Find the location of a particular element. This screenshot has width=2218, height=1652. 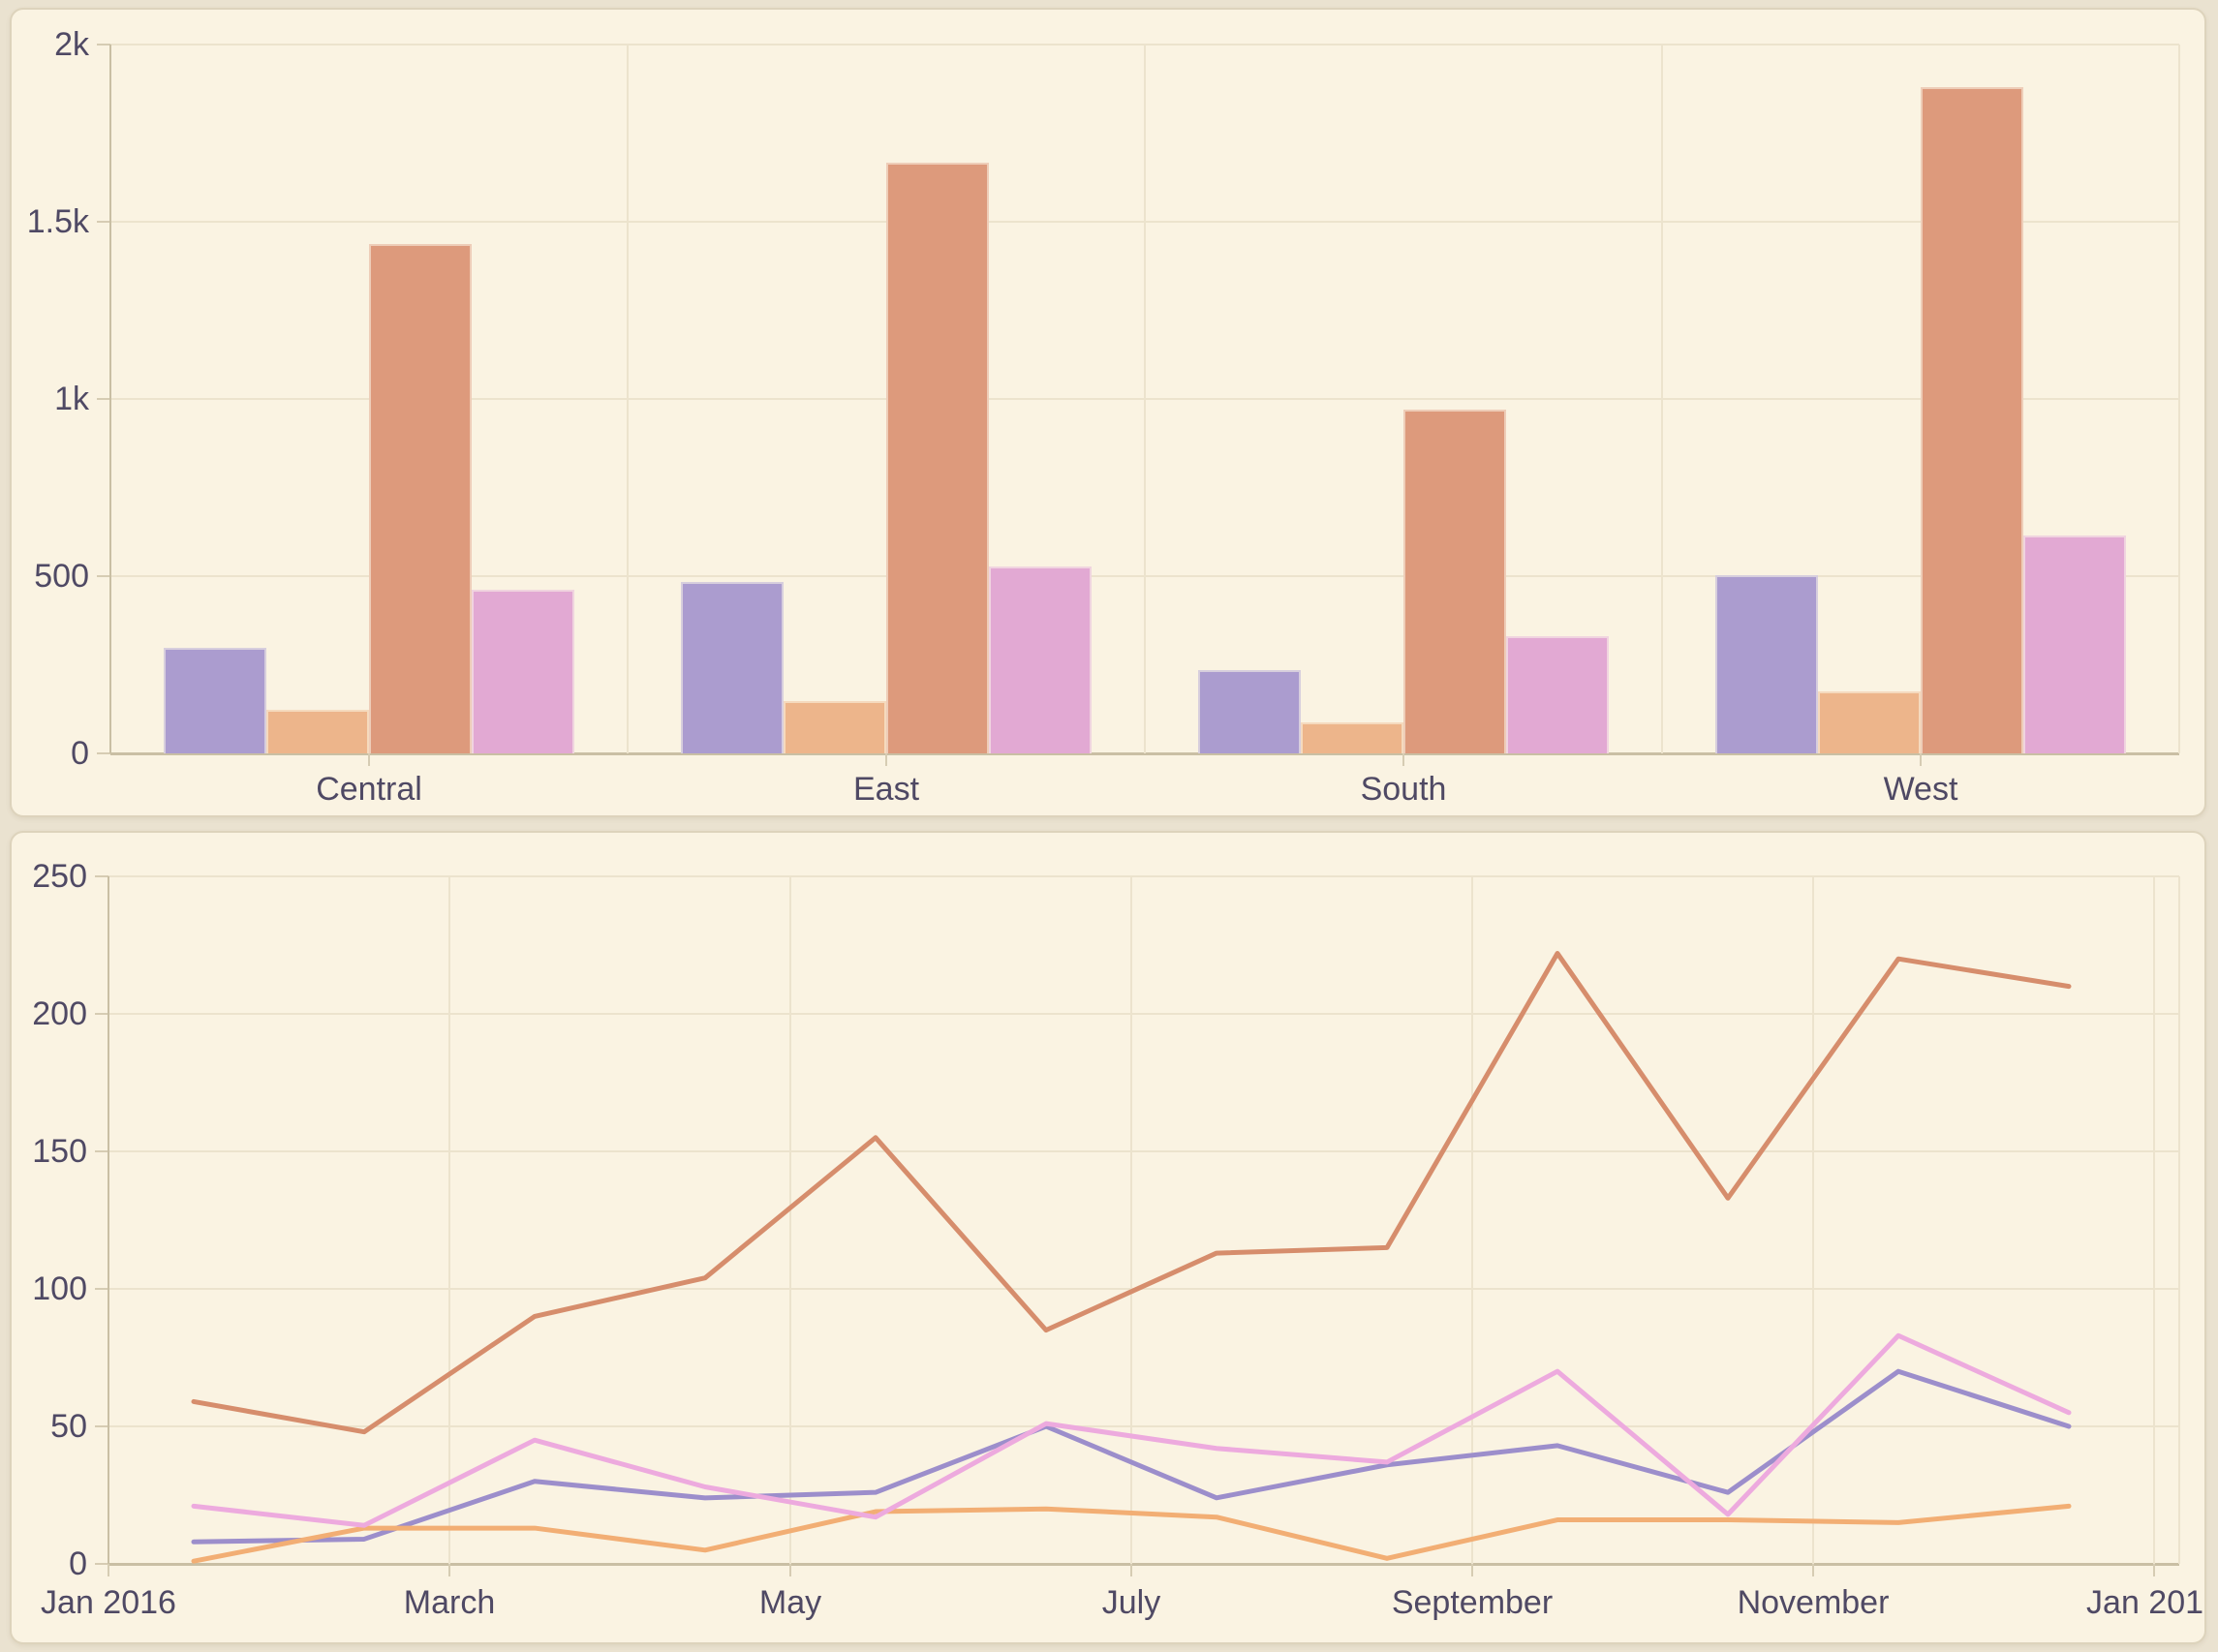

bar-series-orange-east is located at coordinates (835, 727).